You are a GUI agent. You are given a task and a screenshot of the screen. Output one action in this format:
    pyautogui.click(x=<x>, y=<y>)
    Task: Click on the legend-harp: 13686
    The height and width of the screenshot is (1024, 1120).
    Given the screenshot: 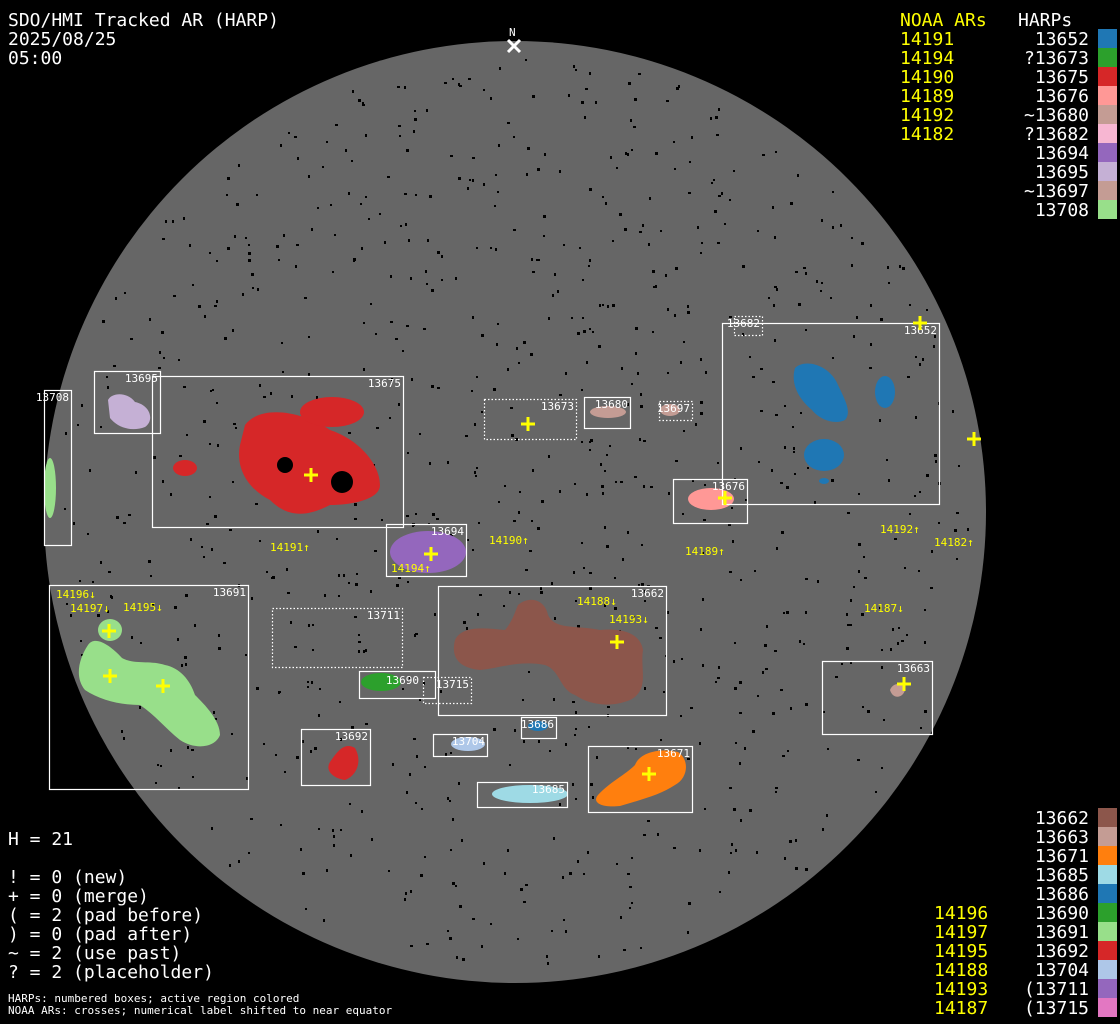 What is the action you would take?
    pyautogui.click(x=1062, y=894)
    